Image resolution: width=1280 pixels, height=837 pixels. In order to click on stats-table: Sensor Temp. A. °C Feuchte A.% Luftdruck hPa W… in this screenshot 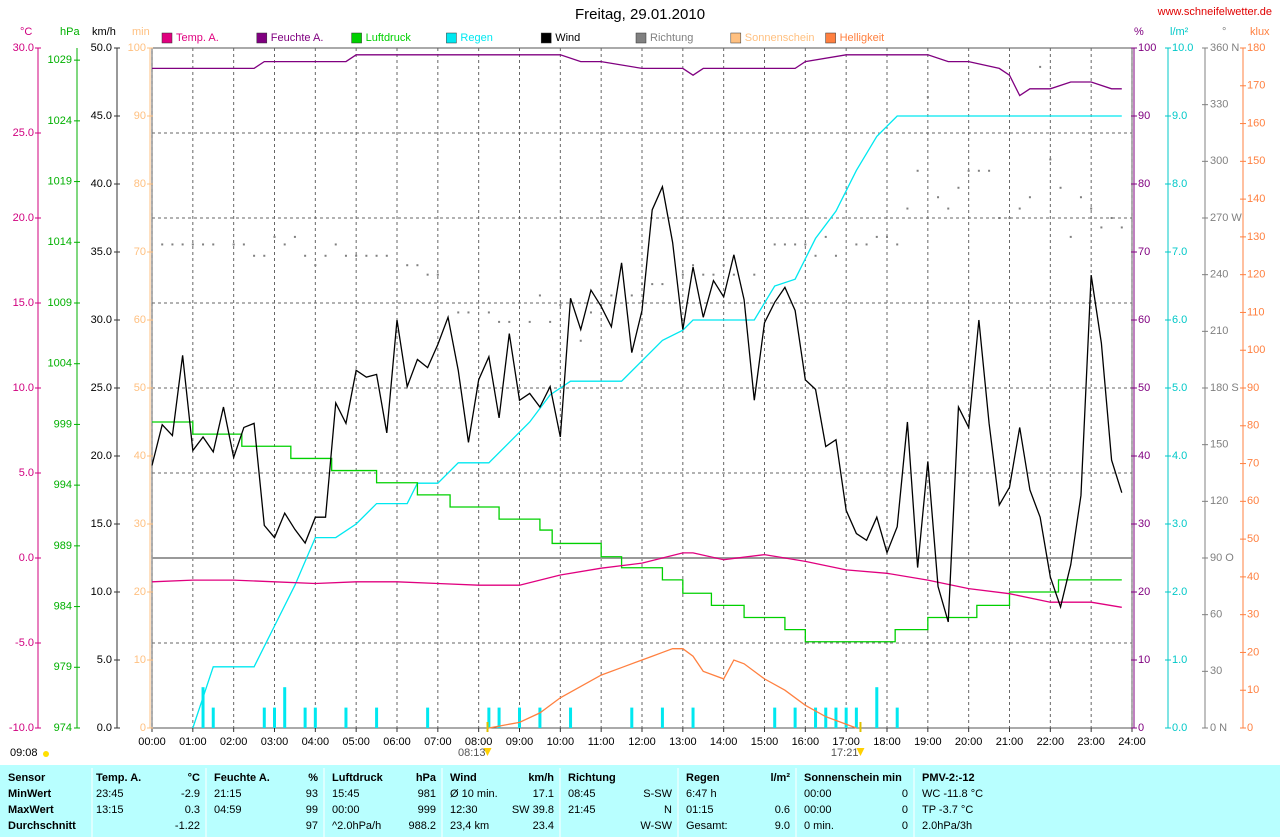, I will do `click(495, 802)`.